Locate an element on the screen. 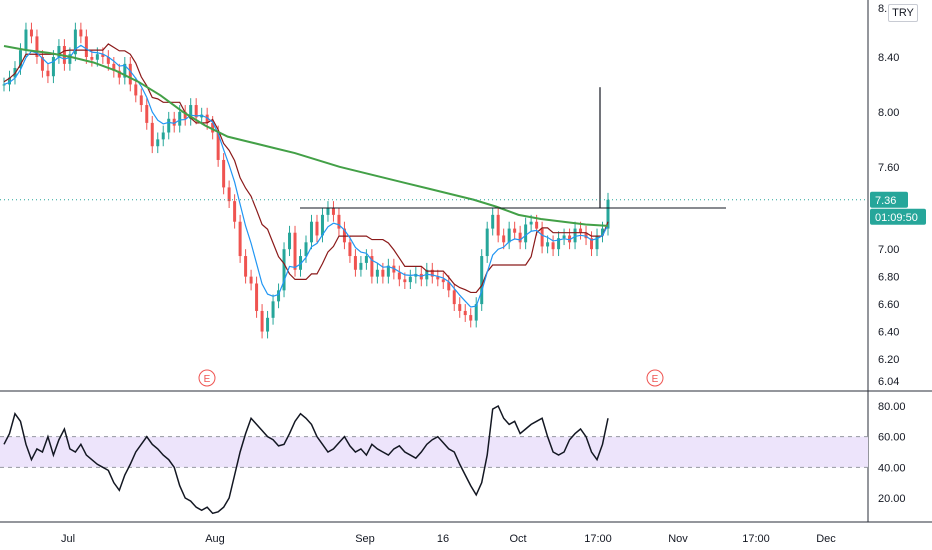 This screenshot has height=550, width=932. last-price-label: 7.36 is located at coordinates (885, 201).